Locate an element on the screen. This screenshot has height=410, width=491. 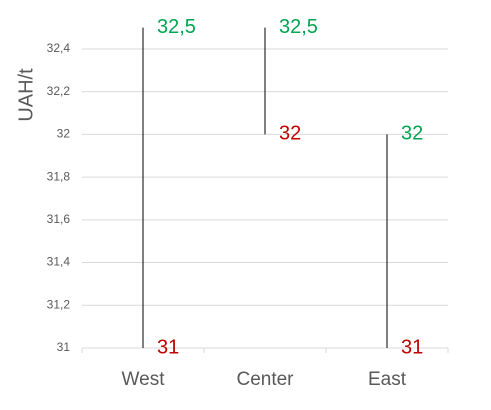
y-tick-label: 31 is located at coordinates (64, 347).